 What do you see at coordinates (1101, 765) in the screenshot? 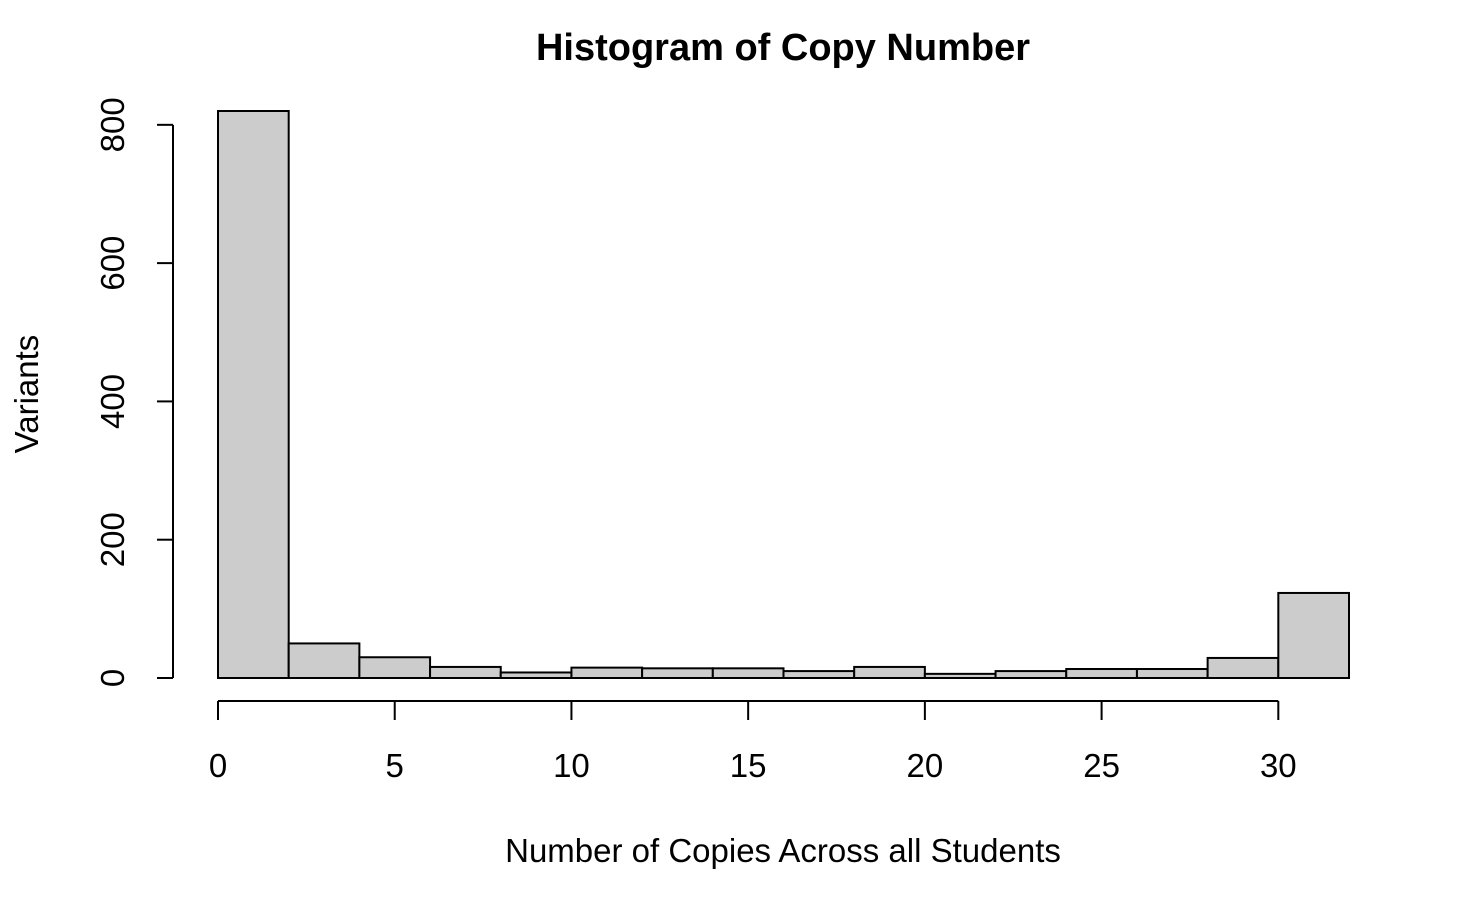
I see `x-tick-label: 25` at bounding box center [1101, 765].